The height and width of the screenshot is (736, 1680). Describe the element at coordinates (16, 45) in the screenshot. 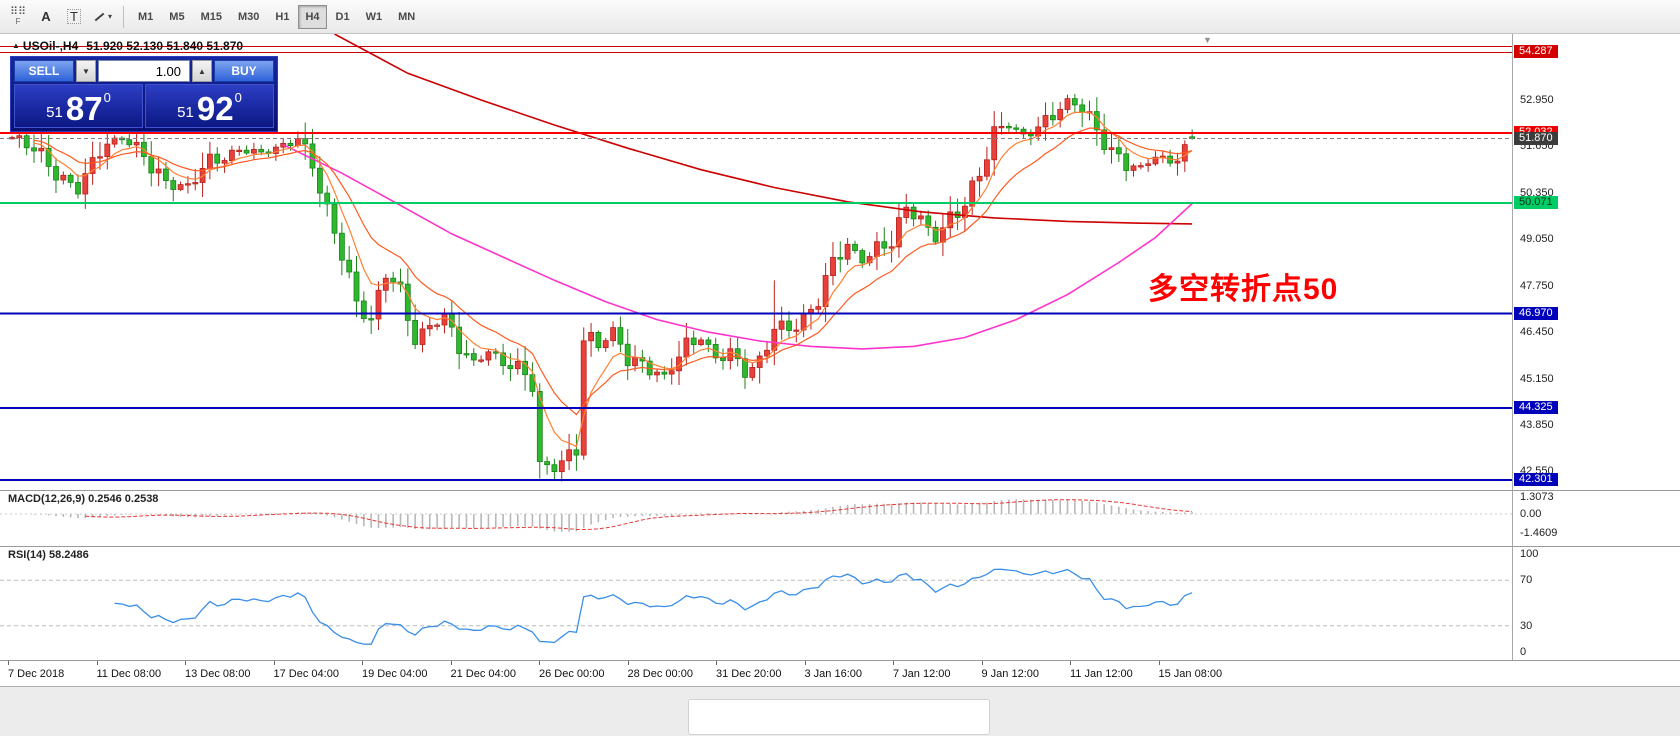

I see `collapse-panel-icon: ▲` at that location.